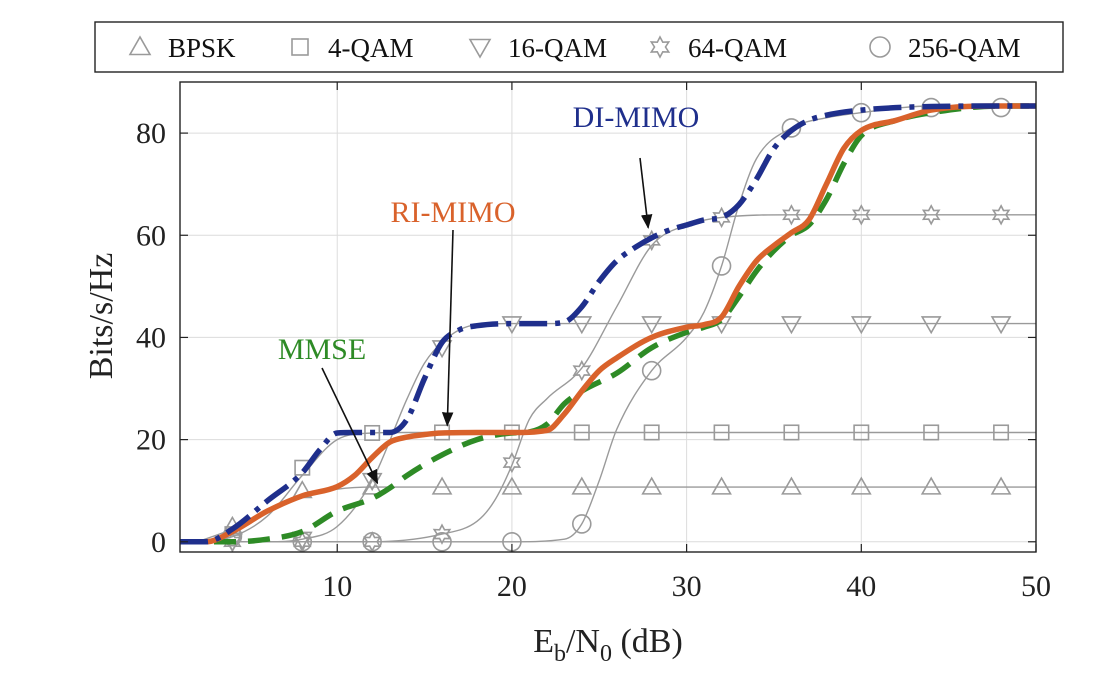  What do you see at coordinates (687, 586) in the screenshot?
I see `x-tick-label: 30` at bounding box center [687, 586].